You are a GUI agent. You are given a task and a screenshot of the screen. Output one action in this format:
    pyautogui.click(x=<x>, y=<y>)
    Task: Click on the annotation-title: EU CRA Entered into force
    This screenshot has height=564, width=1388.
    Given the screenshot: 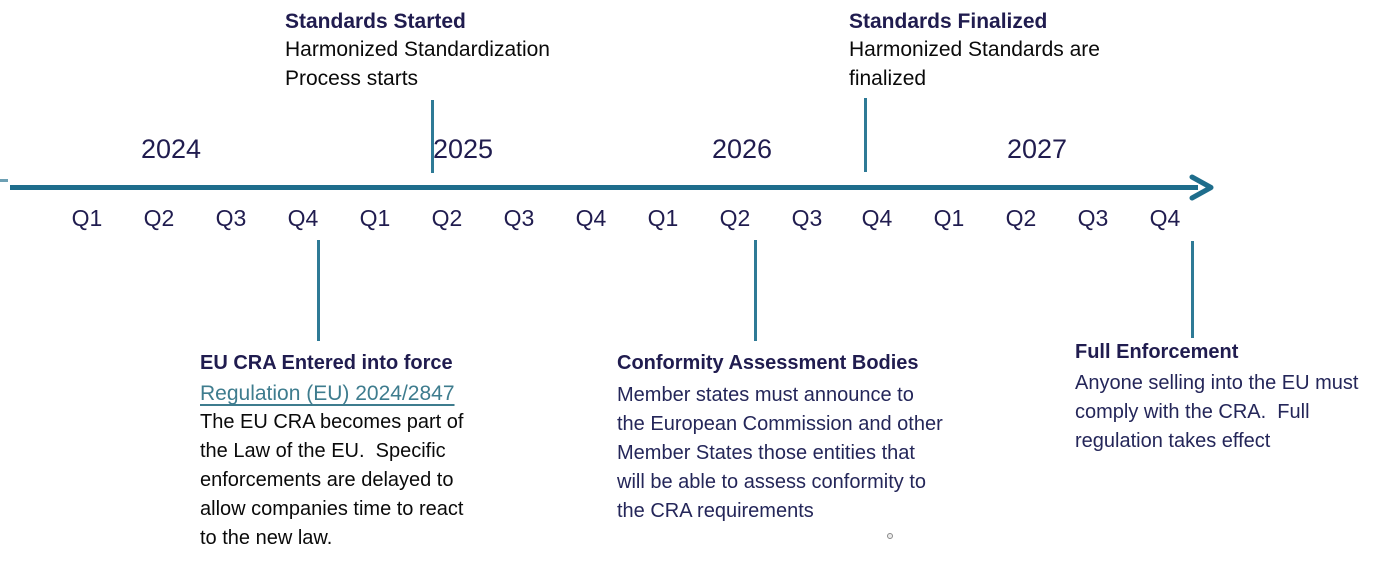 What is the action you would take?
    pyautogui.click(x=326, y=363)
    